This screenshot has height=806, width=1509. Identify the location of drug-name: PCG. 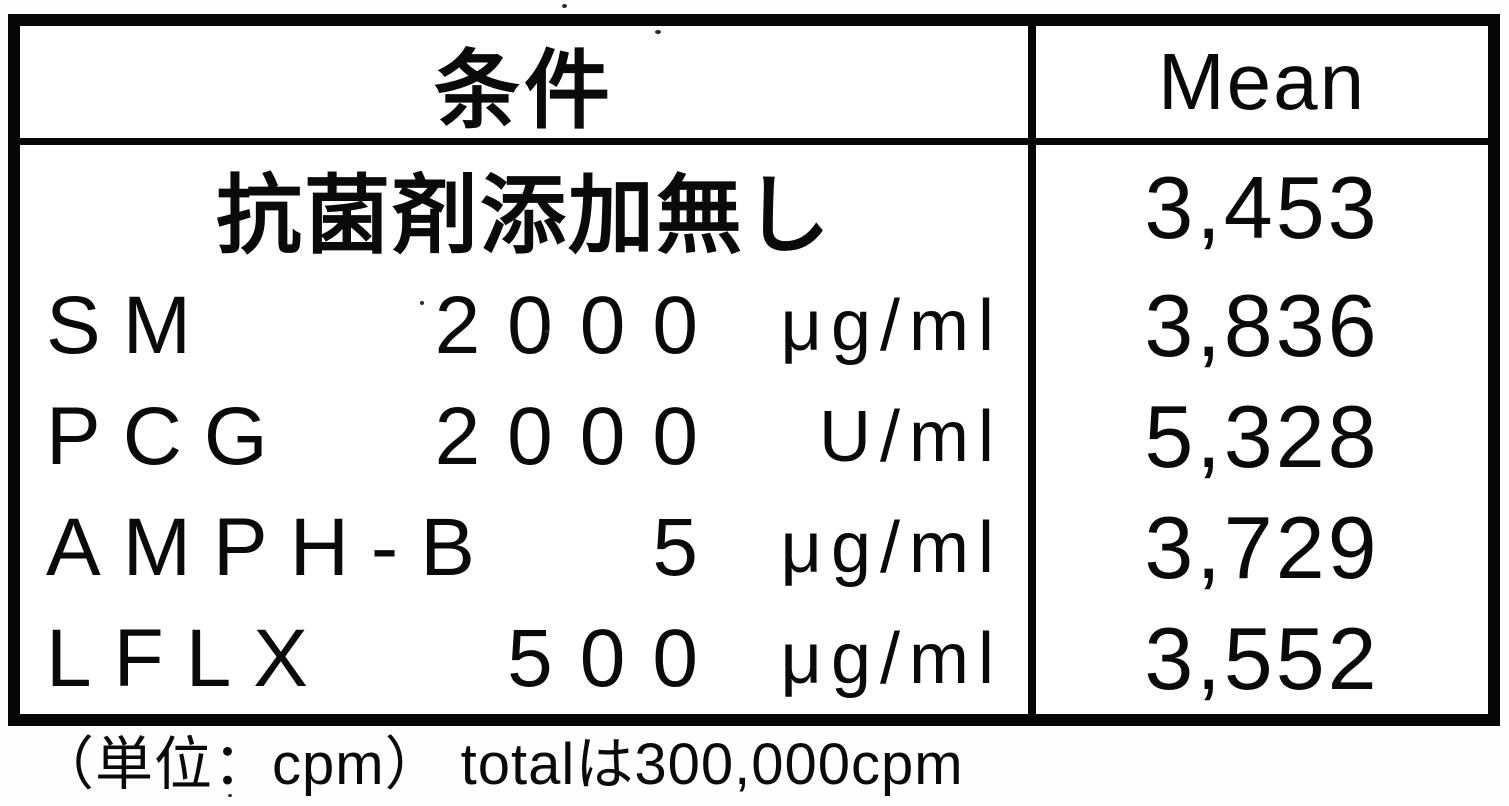
(168, 436).